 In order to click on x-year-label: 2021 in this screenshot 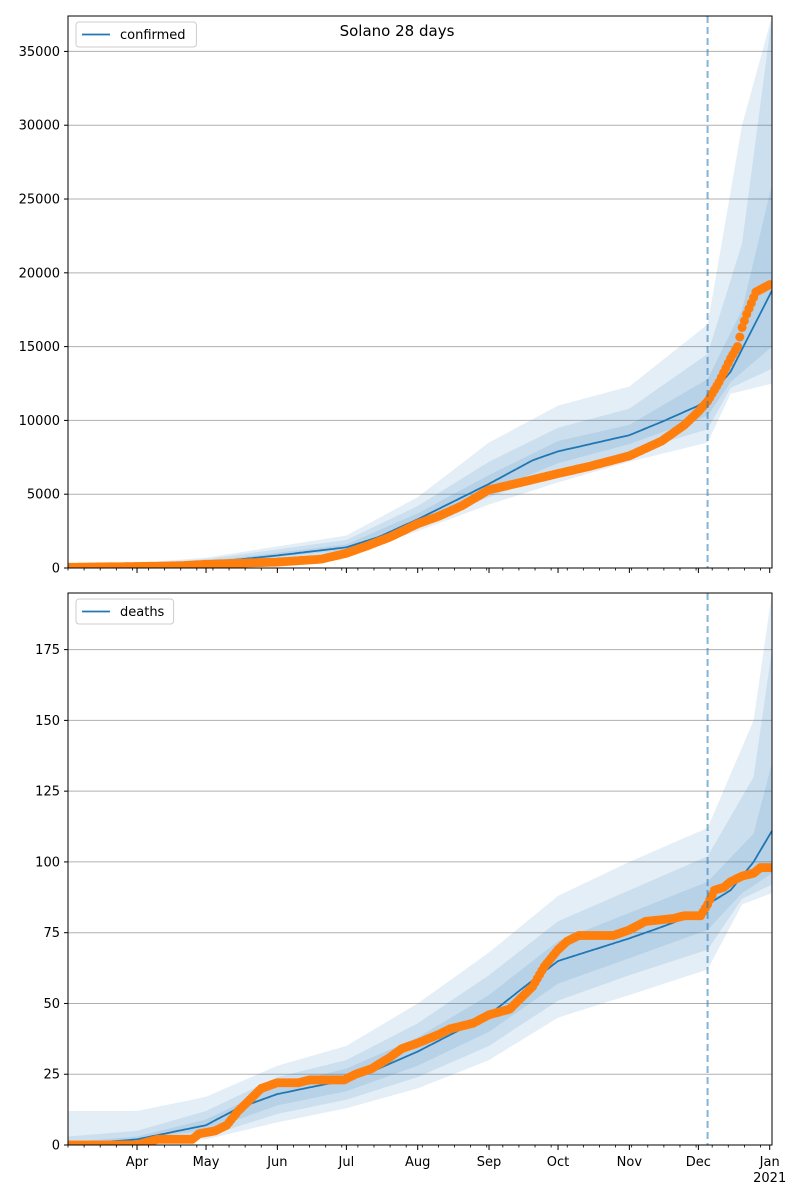, I will do `click(769, 1178)`.